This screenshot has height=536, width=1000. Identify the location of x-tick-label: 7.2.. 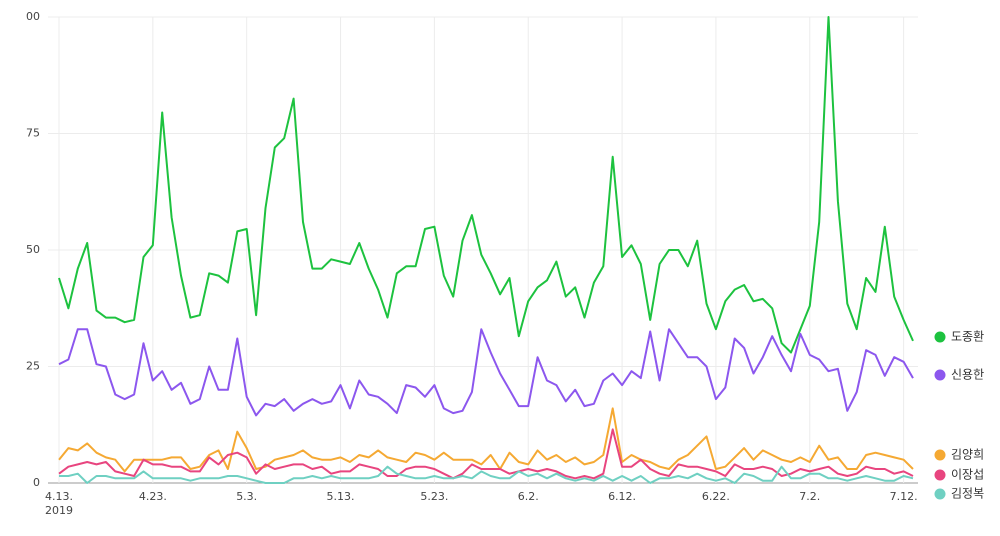
(809, 496).